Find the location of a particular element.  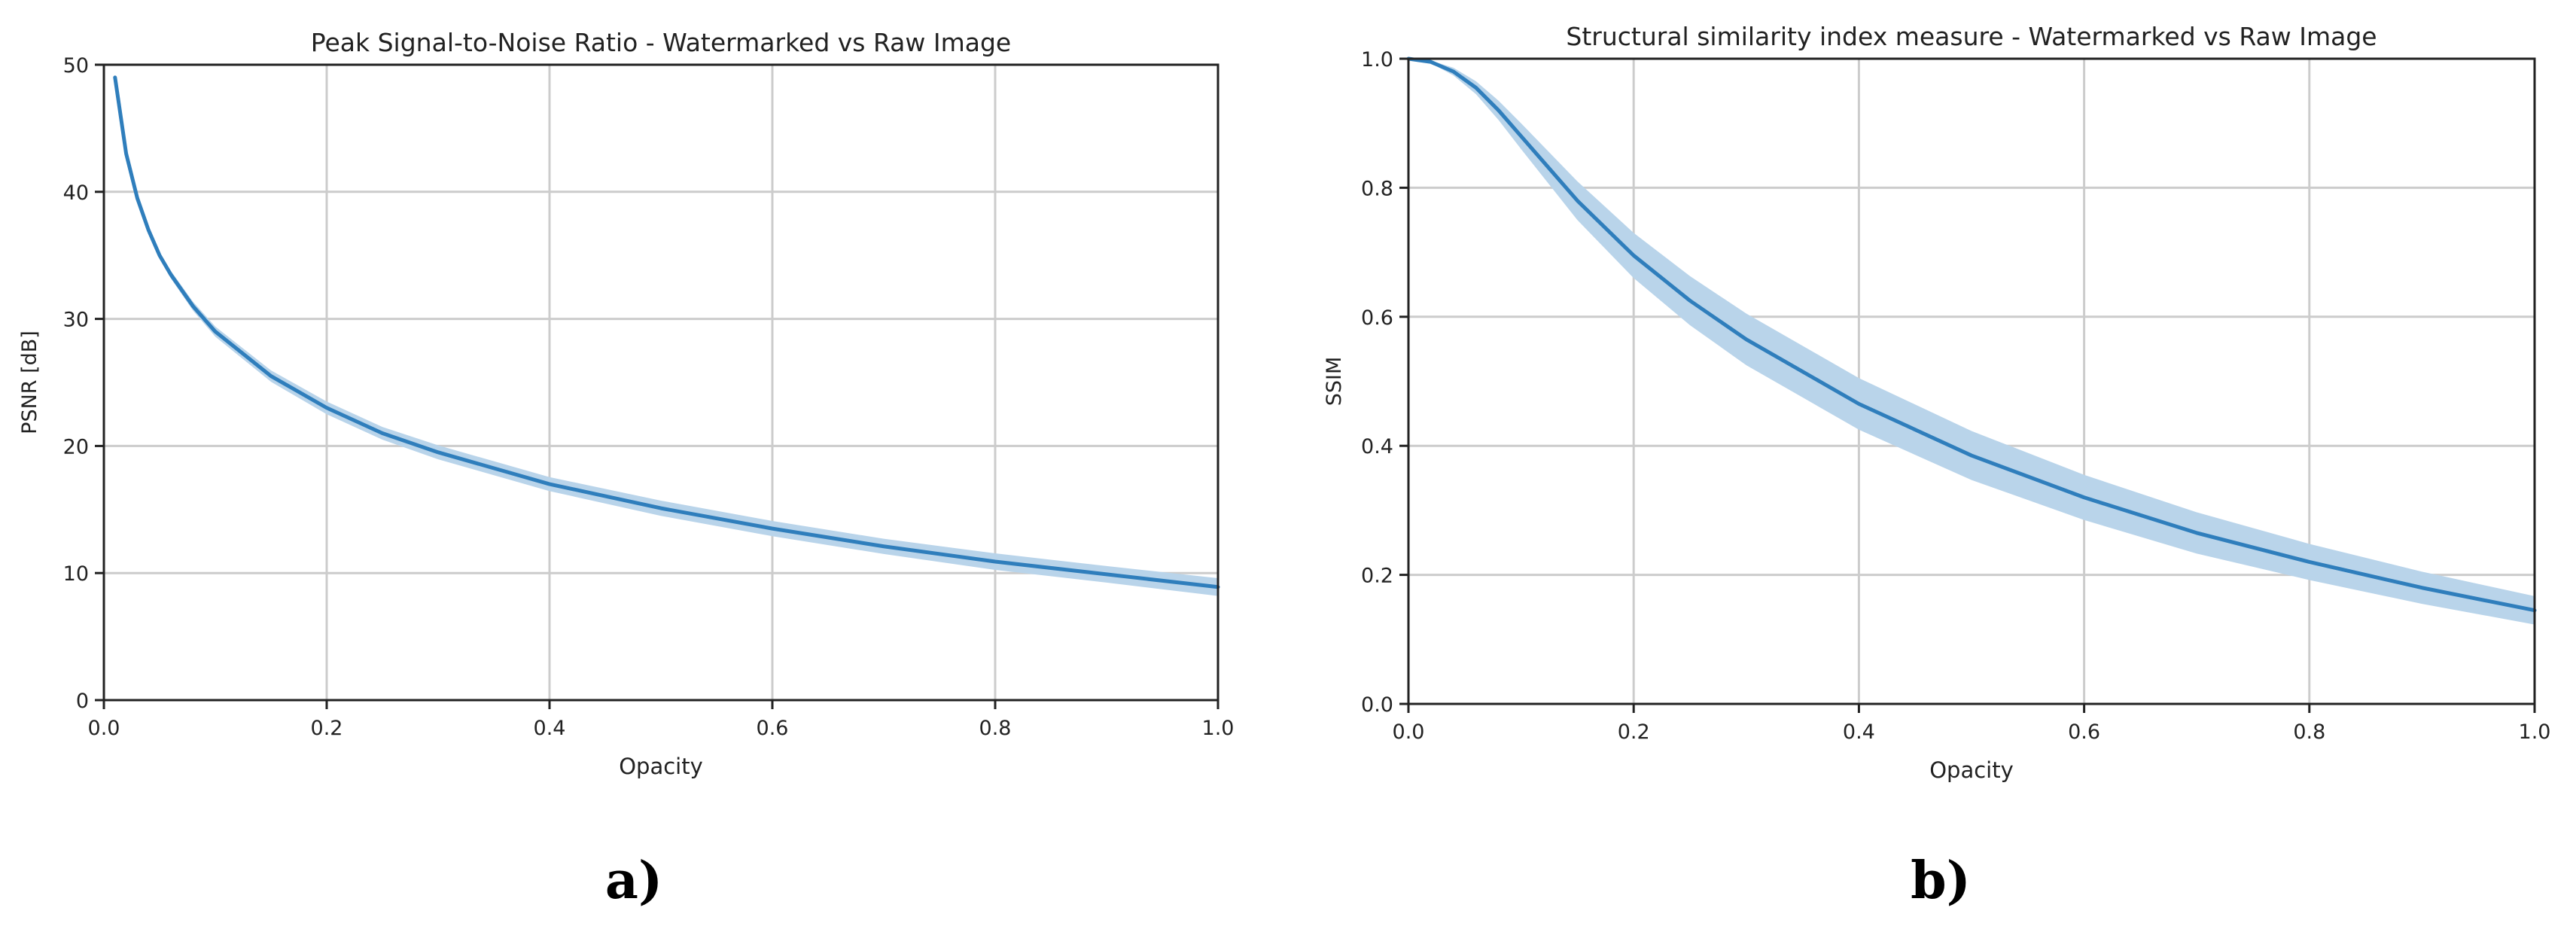

chart1-x-tick-label: 0.8 is located at coordinates (996, 729).